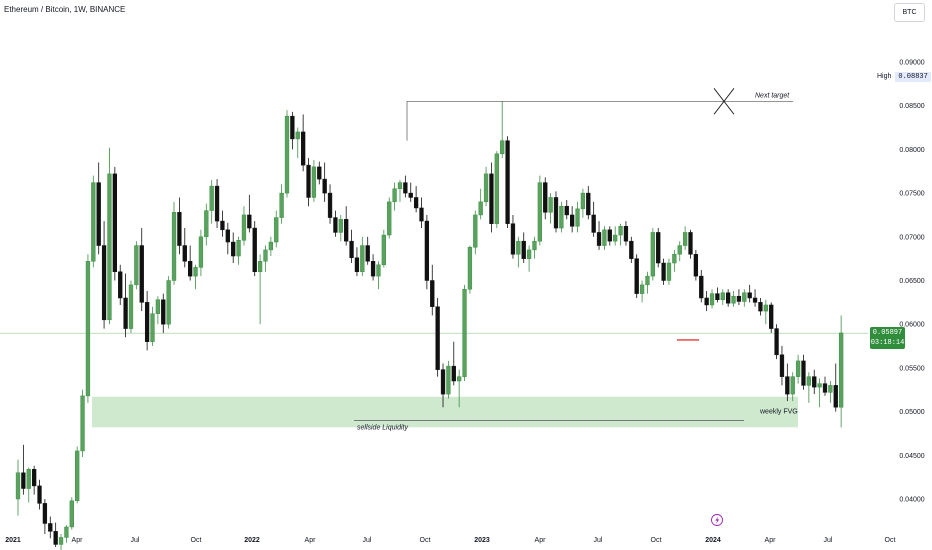 This screenshot has width=932, height=550. What do you see at coordinates (778, 412) in the screenshot?
I see `weekly-fvg-label: weekly FVG` at bounding box center [778, 412].